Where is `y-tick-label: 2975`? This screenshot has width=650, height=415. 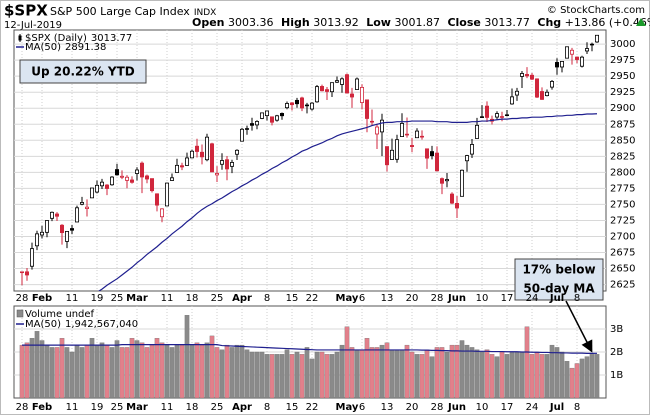
y-tick-label: 2975 is located at coordinates (622, 60).